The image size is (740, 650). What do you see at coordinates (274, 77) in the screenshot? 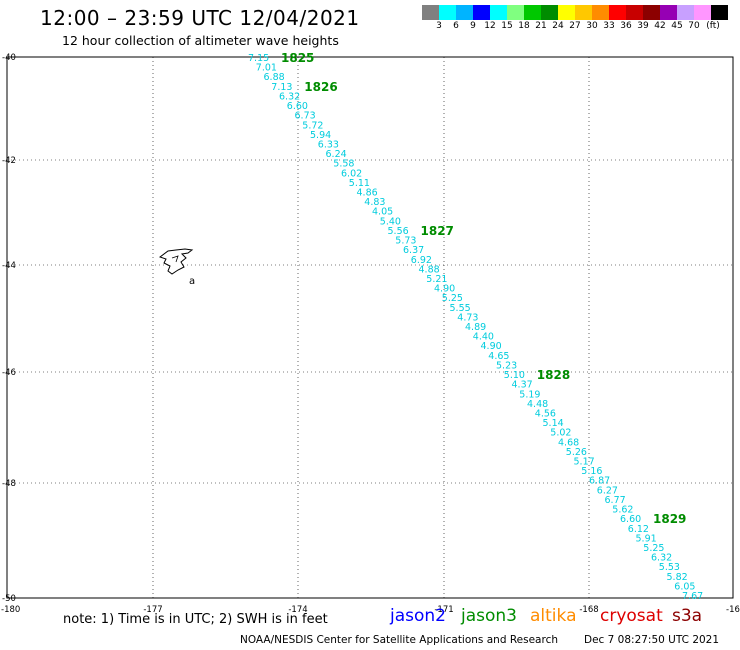
I see `wave-height-value: 6.88` at bounding box center [274, 77].